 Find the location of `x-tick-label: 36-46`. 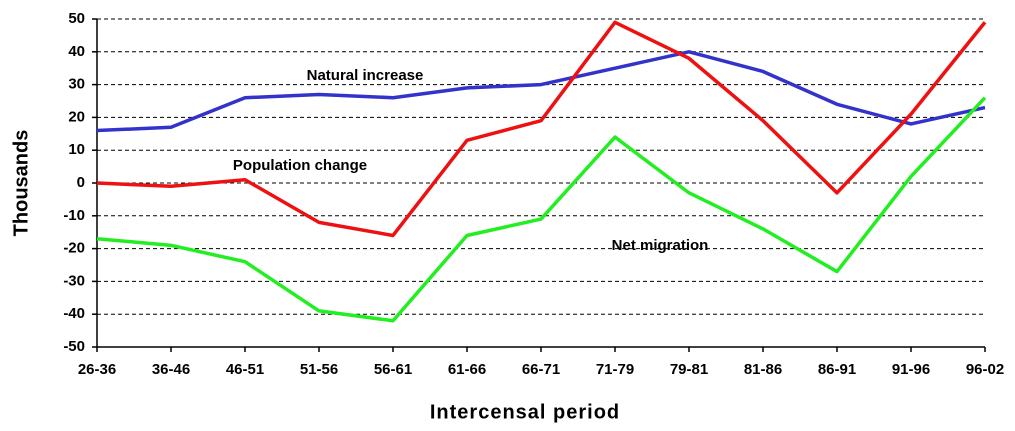

x-tick-label: 36-46 is located at coordinates (171, 369).